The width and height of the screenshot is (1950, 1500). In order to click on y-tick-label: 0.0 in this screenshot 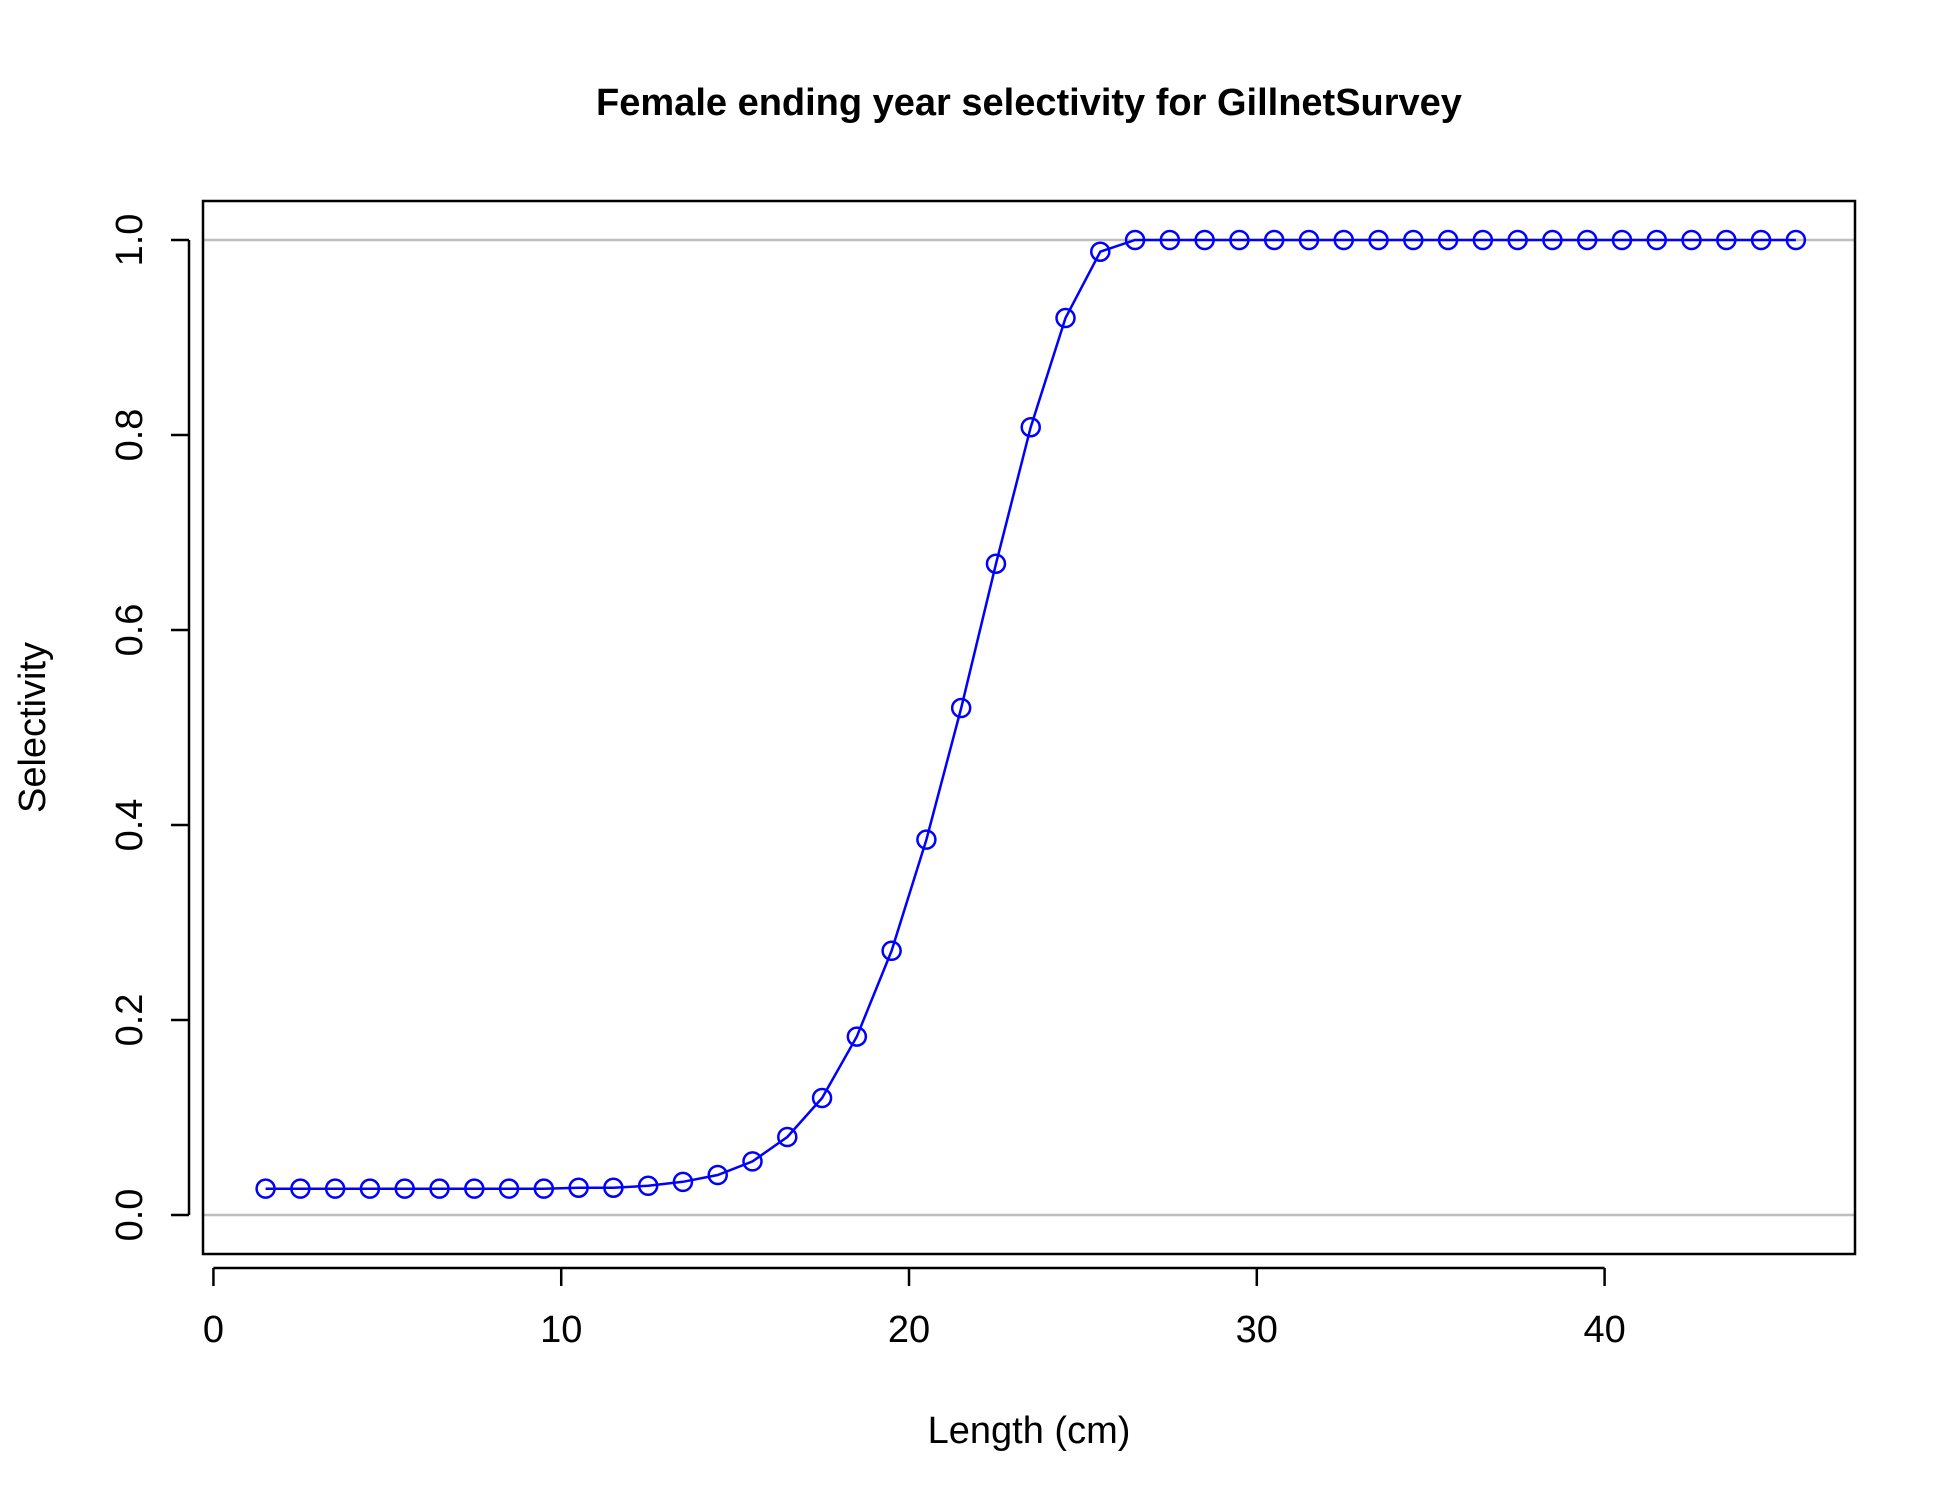, I will do `click(130, 1215)`.